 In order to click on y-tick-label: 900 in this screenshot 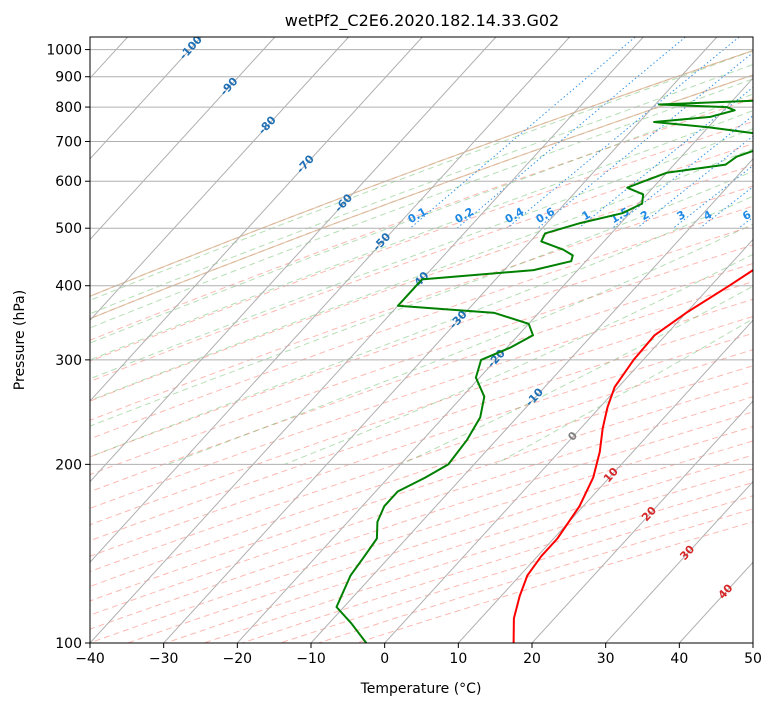, I will do `click(68, 78)`.